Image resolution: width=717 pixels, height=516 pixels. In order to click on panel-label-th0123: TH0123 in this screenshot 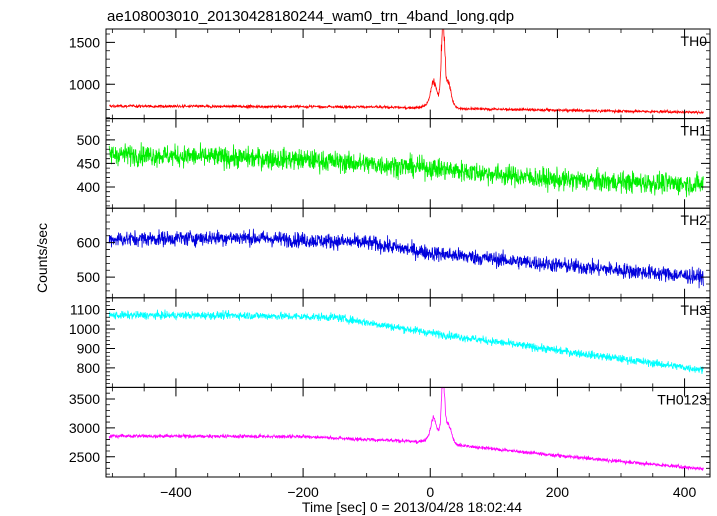, I will do `click(682, 399)`.